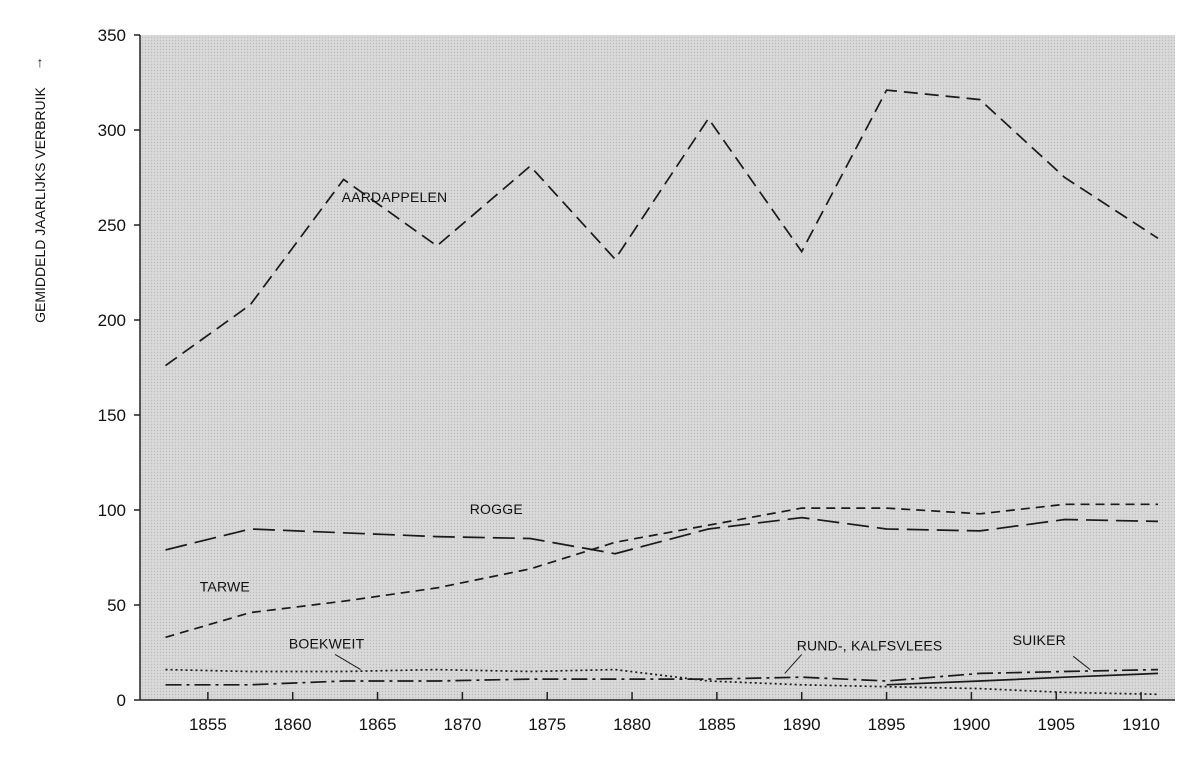  I want to click on x-tick-label: 1870, so click(462, 724).